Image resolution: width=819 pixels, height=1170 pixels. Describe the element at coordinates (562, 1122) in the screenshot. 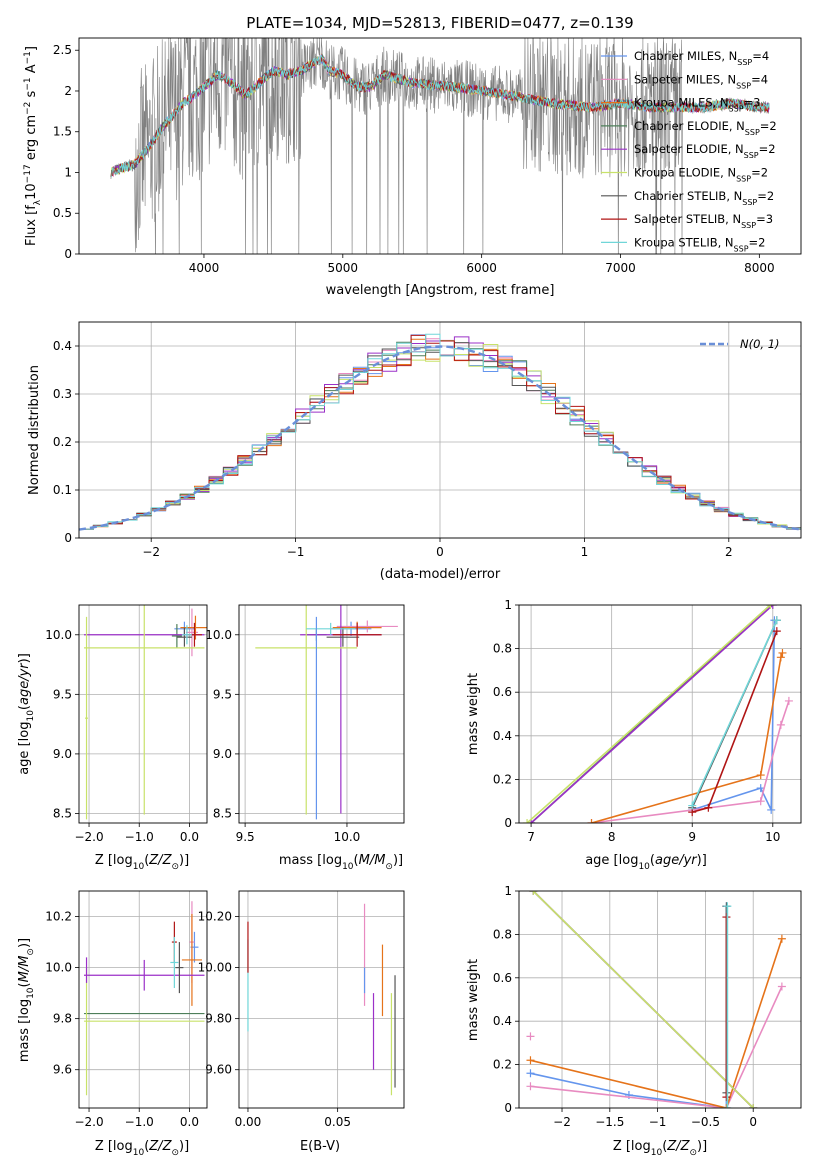

I see `xtick-label-7-0: −2` at that location.